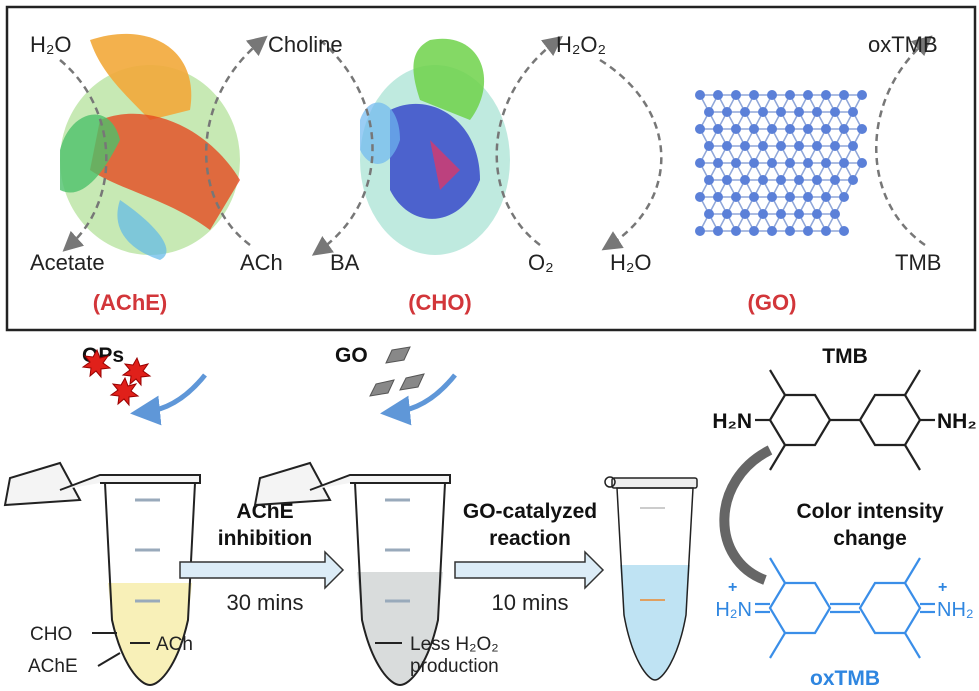 The height and width of the screenshot is (691, 979). What do you see at coordinates (746, 515) in the screenshot?
I see `color-change-arrow` at bounding box center [746, 515].